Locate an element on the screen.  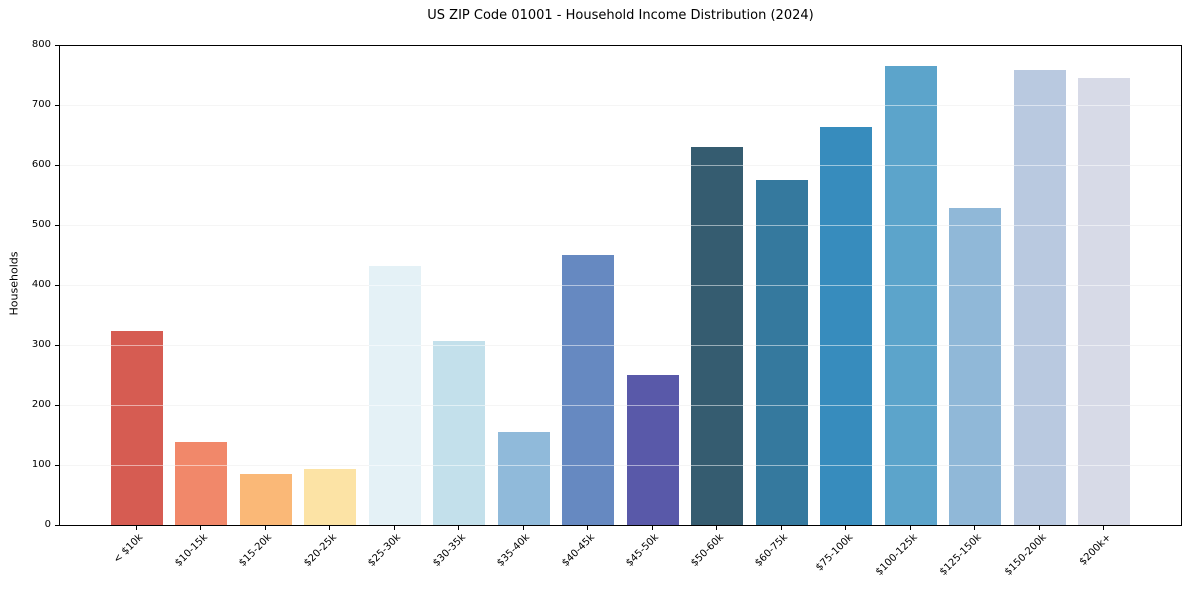
x-tick-label: $35-40k is located at coordinates (514, 550).